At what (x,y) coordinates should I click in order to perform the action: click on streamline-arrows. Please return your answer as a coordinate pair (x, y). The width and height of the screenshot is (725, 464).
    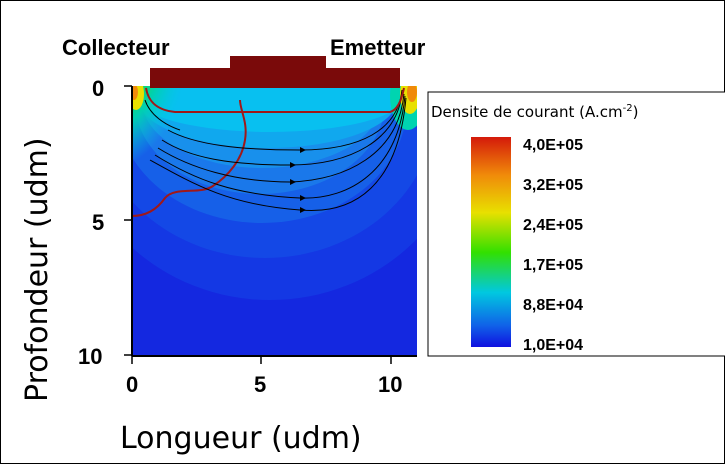
    Looking at the image, I should click on (298, 180).